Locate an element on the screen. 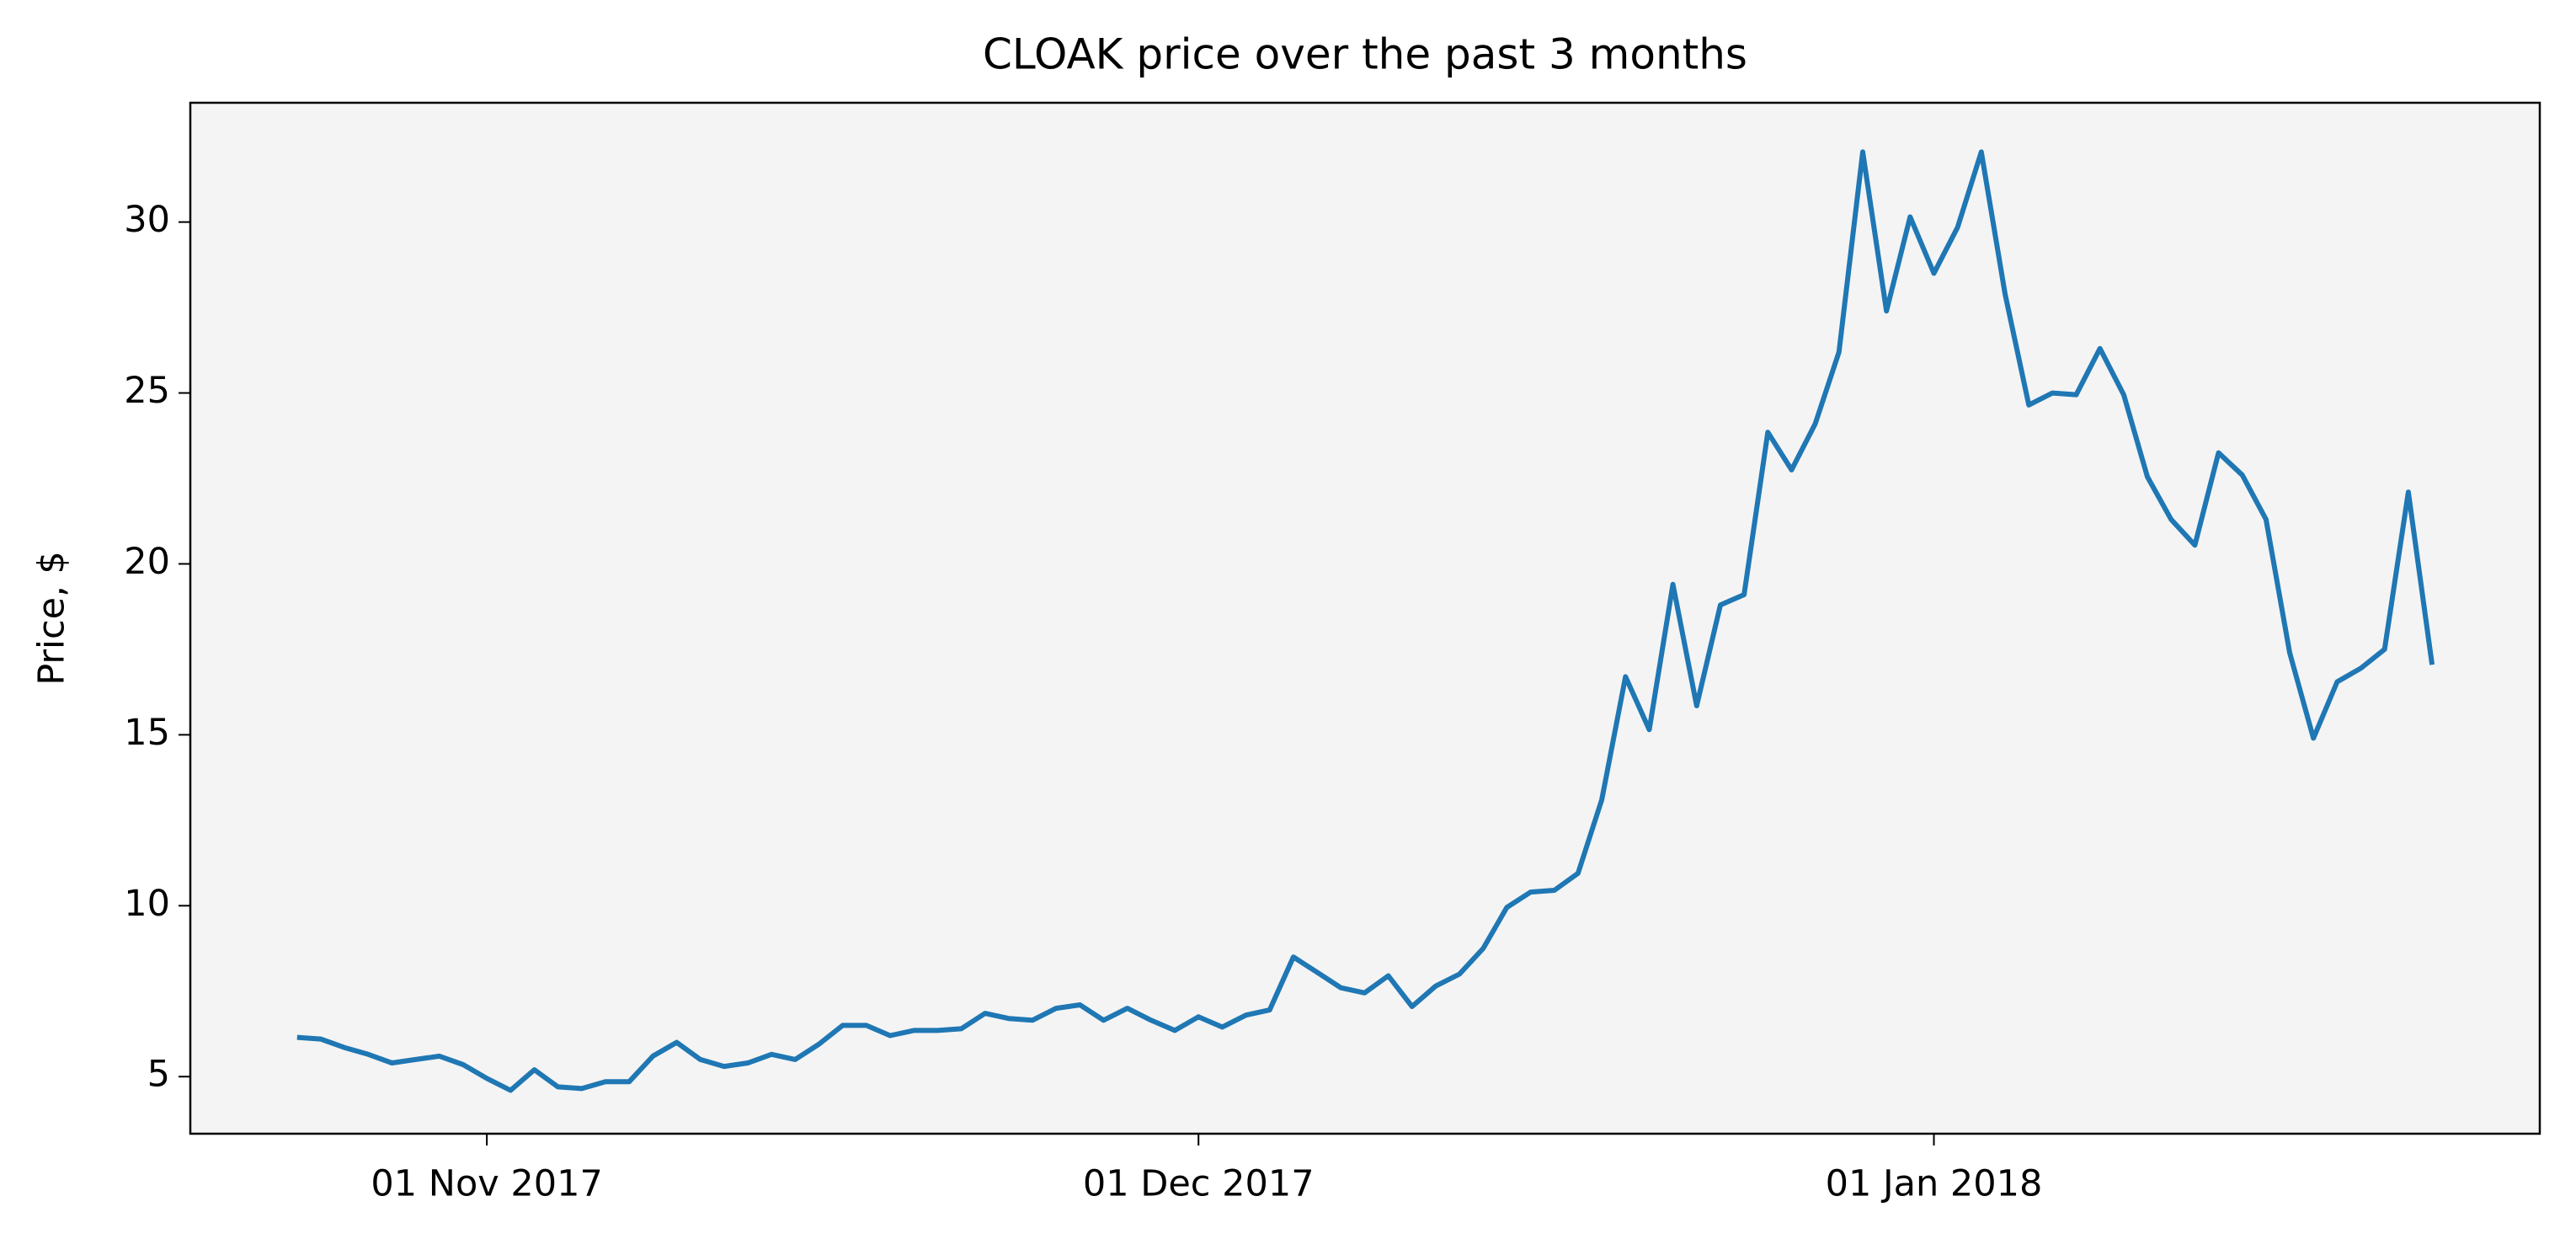 This screenshot has width=2576, height=1255. y-tick-label: 30 is located at coordinates (147, 220).